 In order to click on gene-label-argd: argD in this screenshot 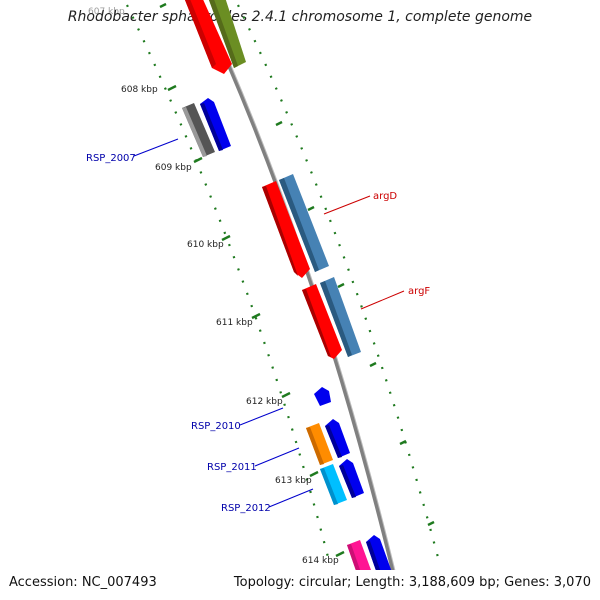, I will do `click(385, 196)`.